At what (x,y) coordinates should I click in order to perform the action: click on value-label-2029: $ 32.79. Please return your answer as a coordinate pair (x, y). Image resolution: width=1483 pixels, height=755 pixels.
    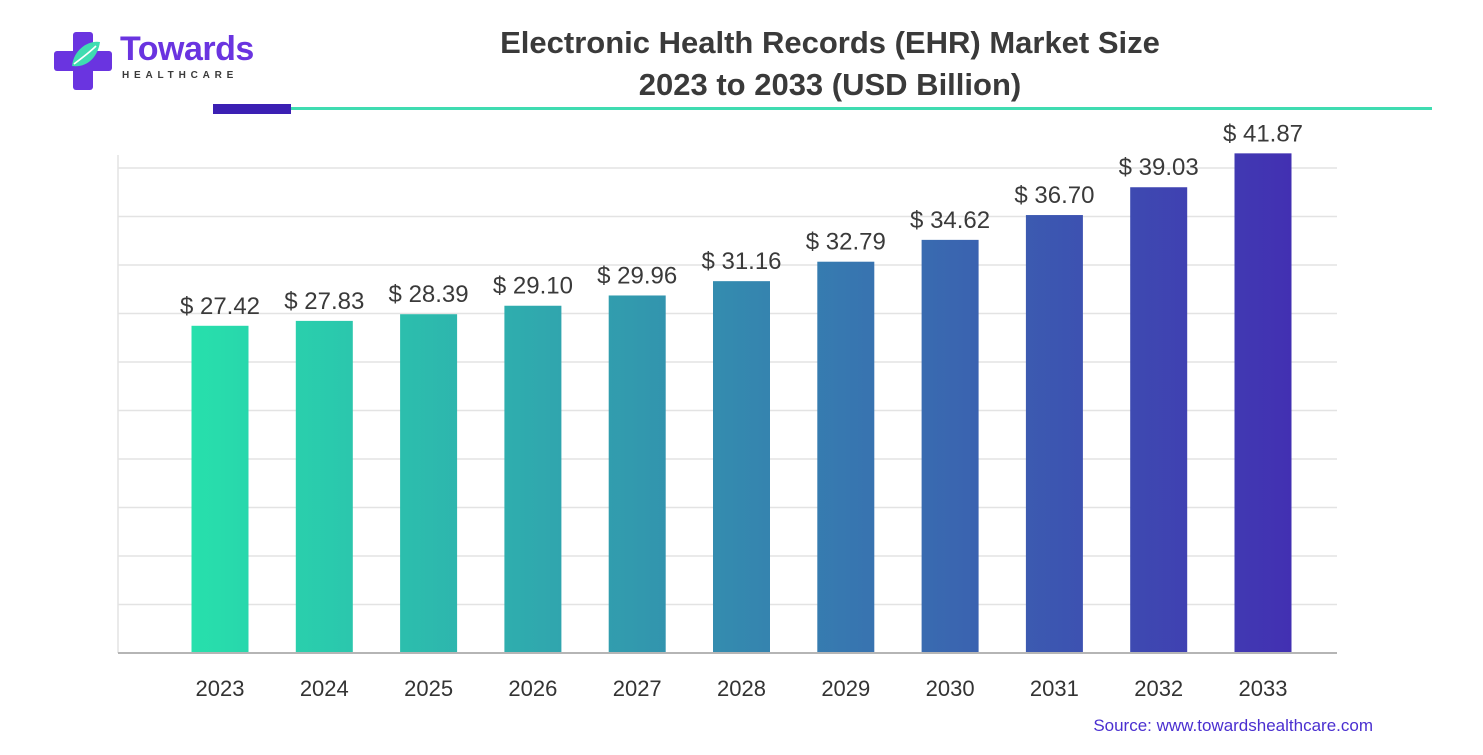
    Looking at the image, I should click on (846, 242).